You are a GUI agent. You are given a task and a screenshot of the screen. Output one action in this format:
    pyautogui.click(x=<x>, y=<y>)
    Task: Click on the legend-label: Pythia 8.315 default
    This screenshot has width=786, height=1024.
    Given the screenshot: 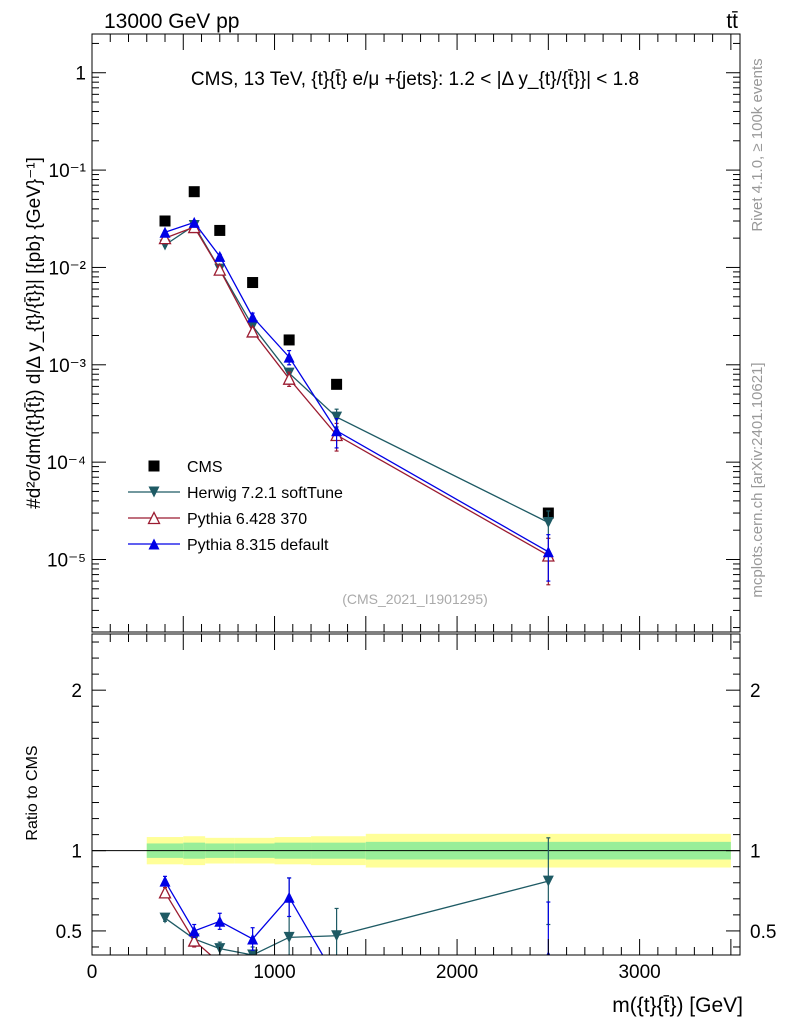 What is the action you would take?
    pyautogui.click(x=258, y=545)
    